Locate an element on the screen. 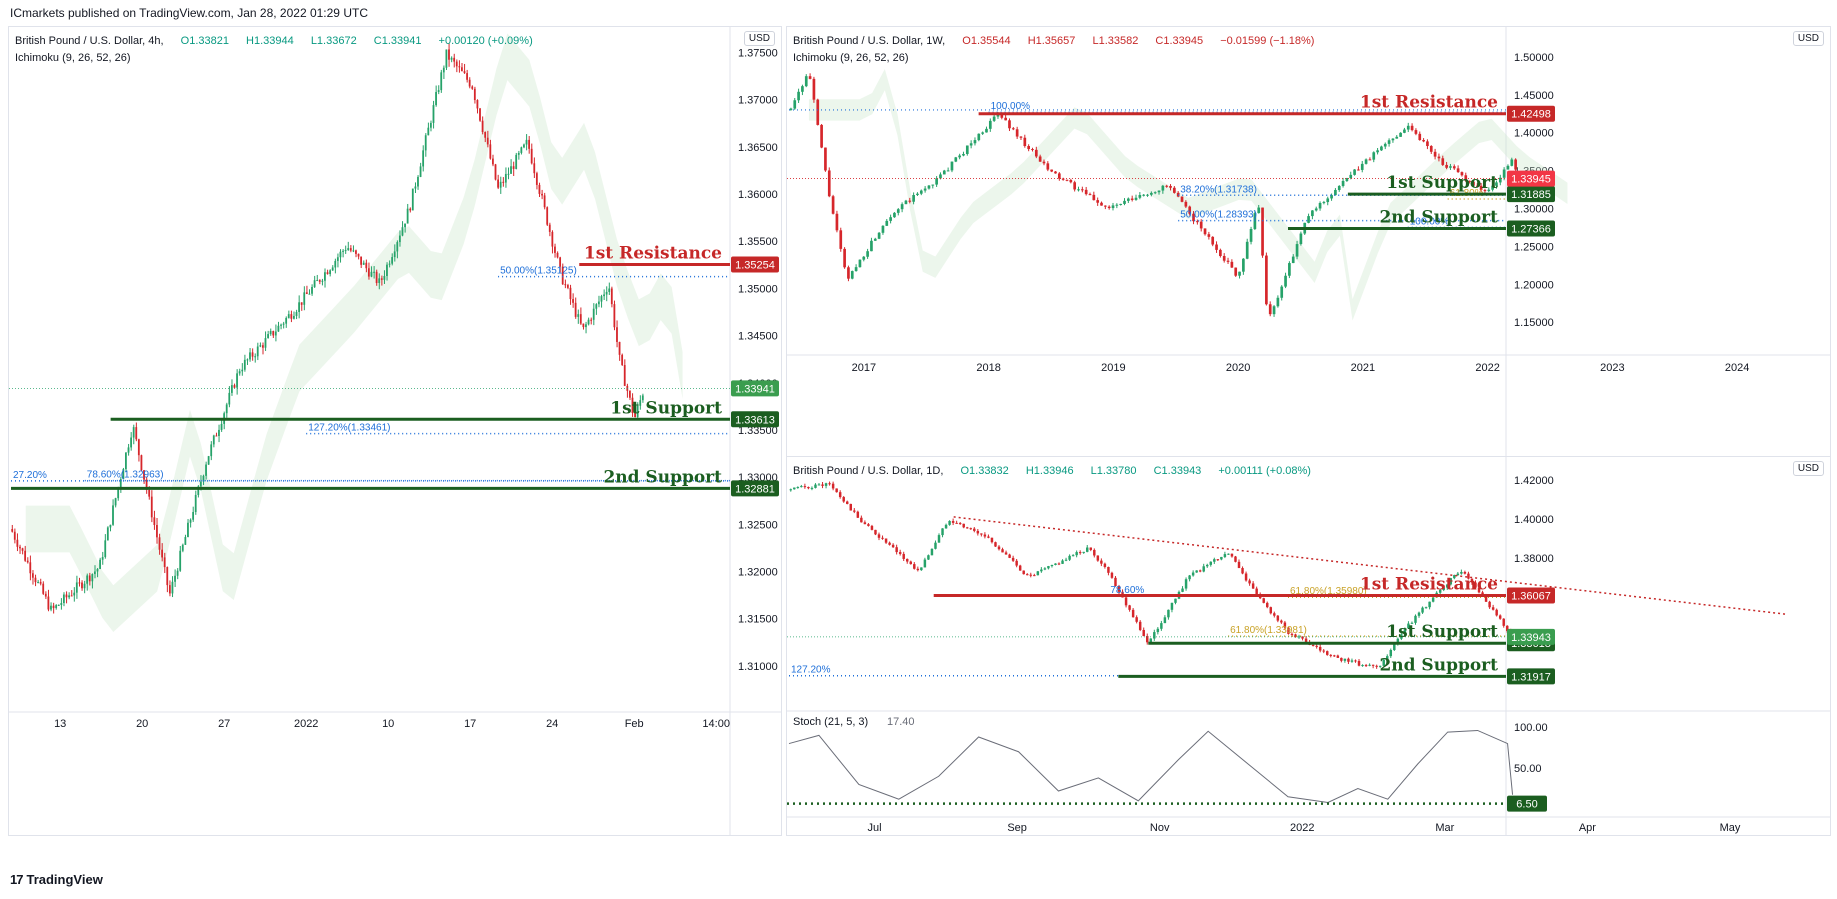  price-badge is located at coordinates (755, 419).